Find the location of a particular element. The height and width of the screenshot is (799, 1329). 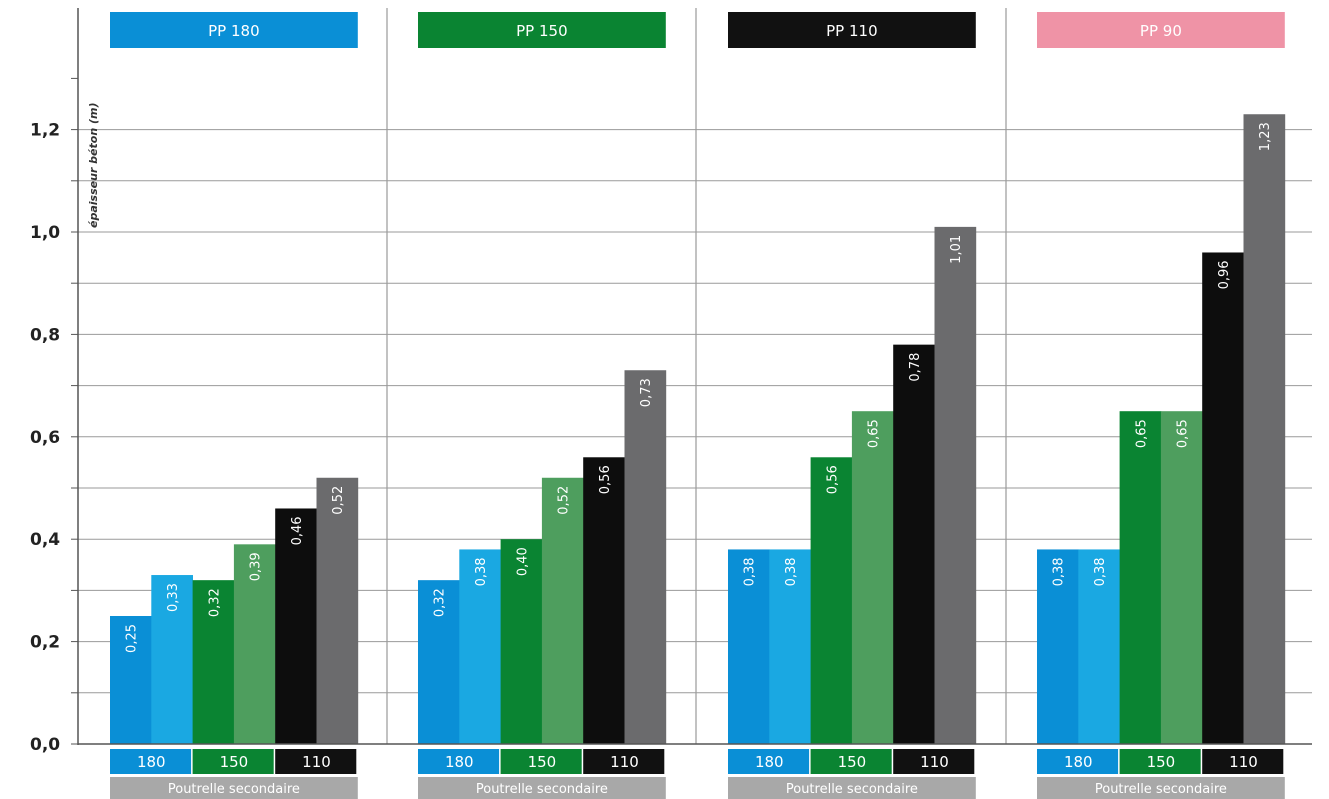

bar-value-label: 0,33 is located at coordinates (173, 597).